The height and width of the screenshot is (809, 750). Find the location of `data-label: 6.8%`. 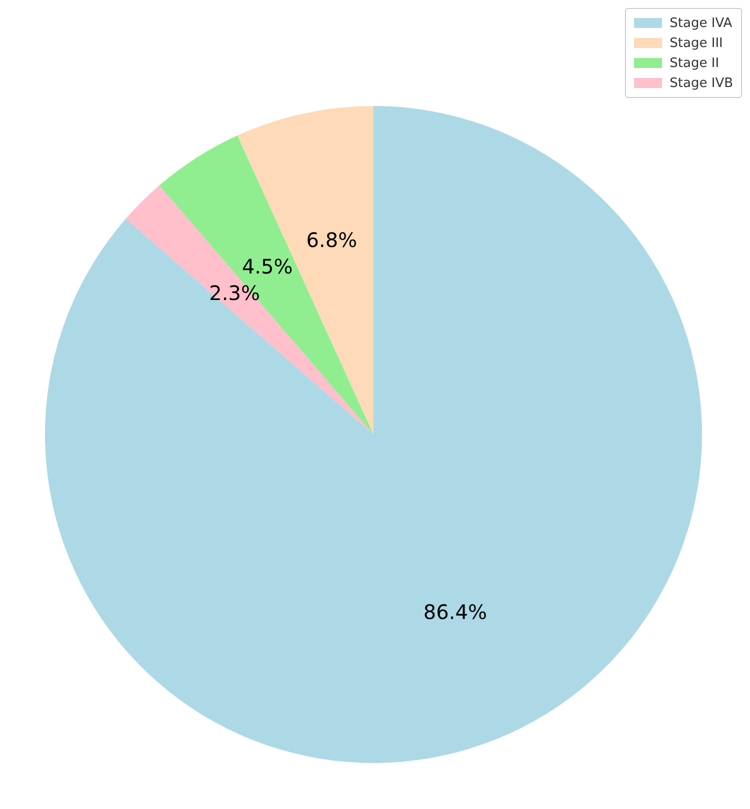

data-label: 6.8% is located at coordinates (332, 240).